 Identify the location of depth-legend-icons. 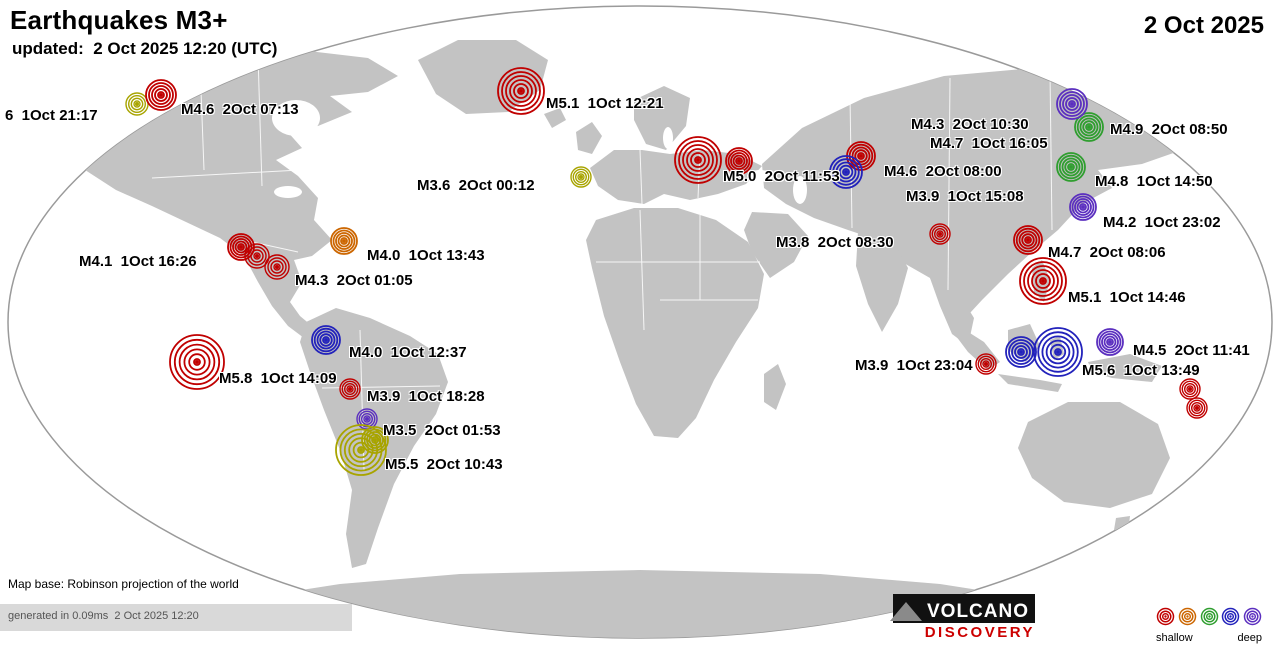
(1209, 619).